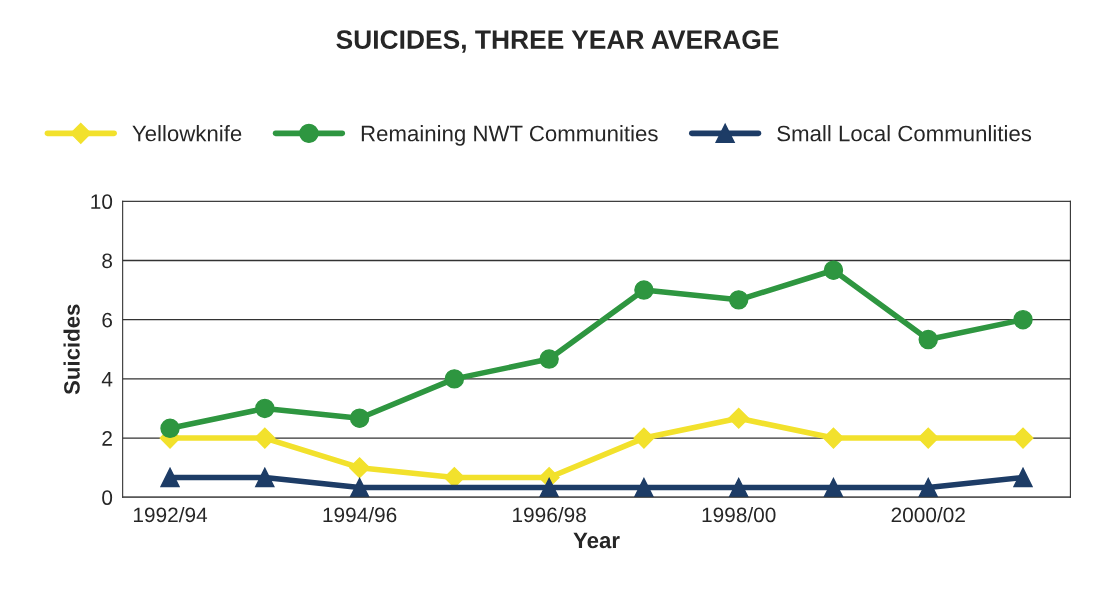 The height and width of the screenshot is (592, 1115). What do you see at coordinates (549, 515) in the screenshot?
I see `x-tick-label: 1996/98` at bounding box center [549, 515].